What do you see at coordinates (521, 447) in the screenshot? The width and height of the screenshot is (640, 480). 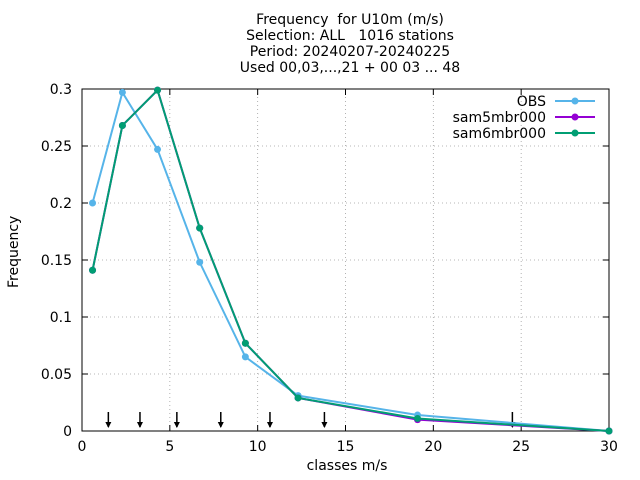 I see `x-tick-label: 25` at bounding box center [521, 447].